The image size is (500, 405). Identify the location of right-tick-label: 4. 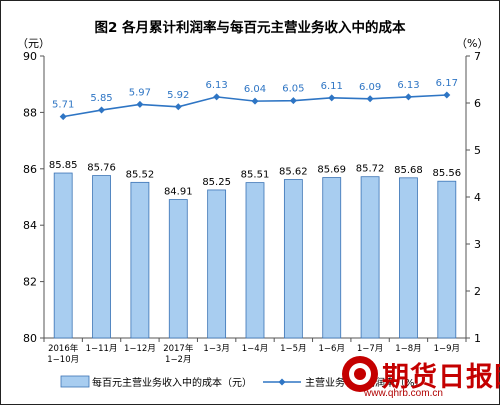
(477, 197).